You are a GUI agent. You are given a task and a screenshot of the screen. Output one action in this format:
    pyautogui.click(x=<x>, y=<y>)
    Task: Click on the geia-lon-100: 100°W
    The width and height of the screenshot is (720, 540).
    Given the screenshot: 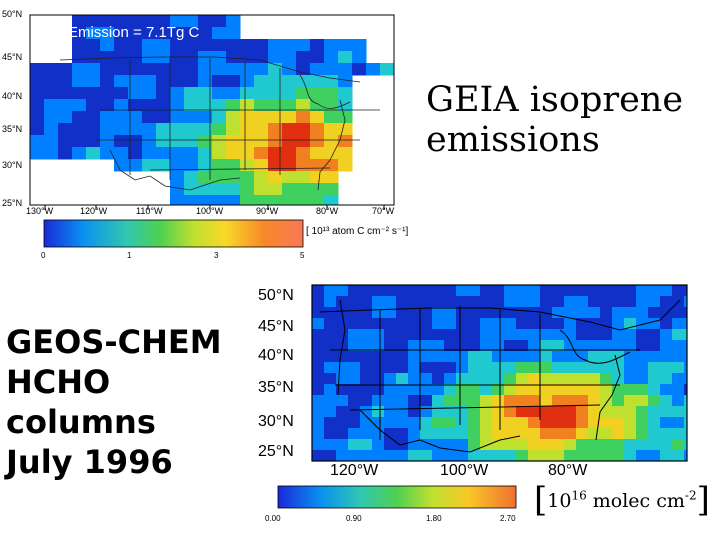 What is the action you would take?
    pyautogui.click(x=210, y=211)
    